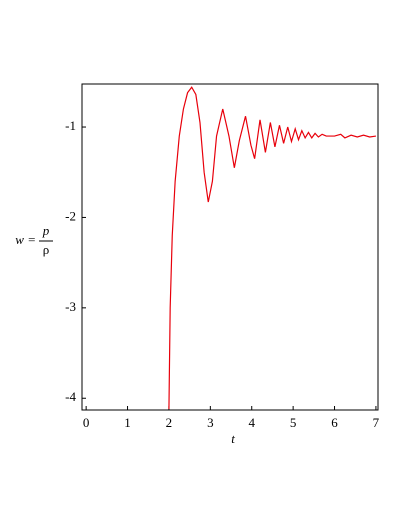 The image size is (409, 529). I want to click on x-tick-label: 5, so click(293, 422).